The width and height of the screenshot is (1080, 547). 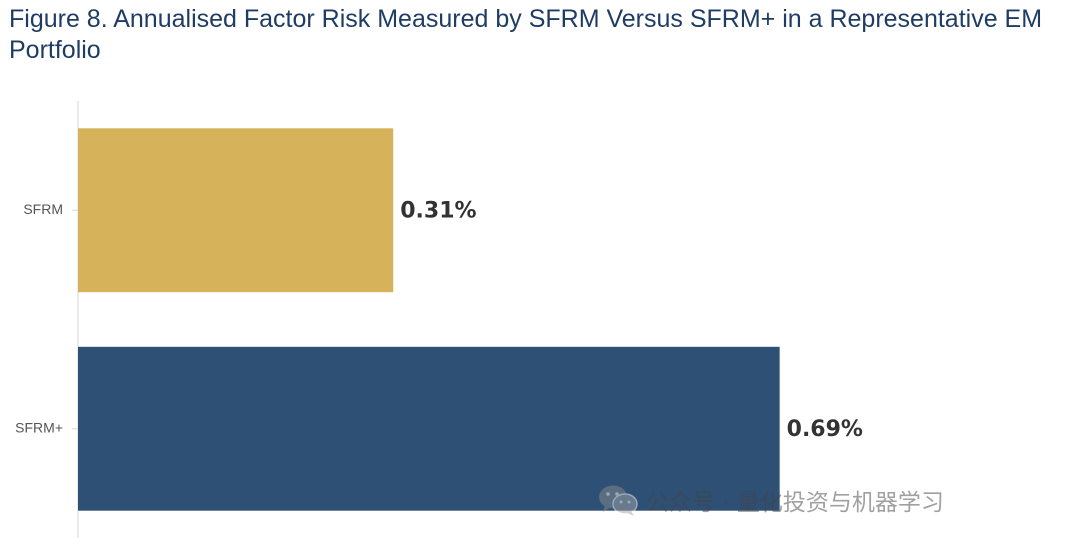 I want to click on y-axis-tick-labels: SFRM SFRM+, so click(x=39, y=318).